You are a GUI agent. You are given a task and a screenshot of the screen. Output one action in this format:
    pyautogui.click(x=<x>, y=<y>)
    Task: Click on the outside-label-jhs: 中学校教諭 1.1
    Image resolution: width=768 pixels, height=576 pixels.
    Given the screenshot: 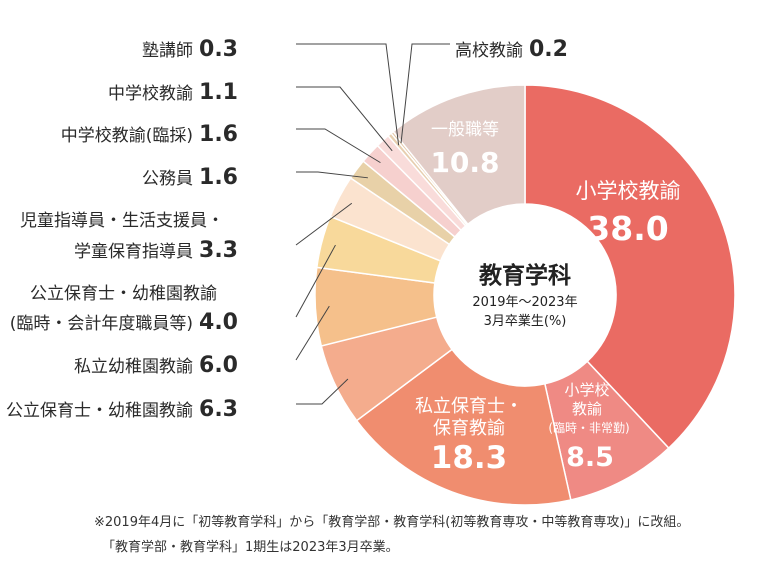 What is the action you would take?
    pyautogui.click(x=173, y=92)
    